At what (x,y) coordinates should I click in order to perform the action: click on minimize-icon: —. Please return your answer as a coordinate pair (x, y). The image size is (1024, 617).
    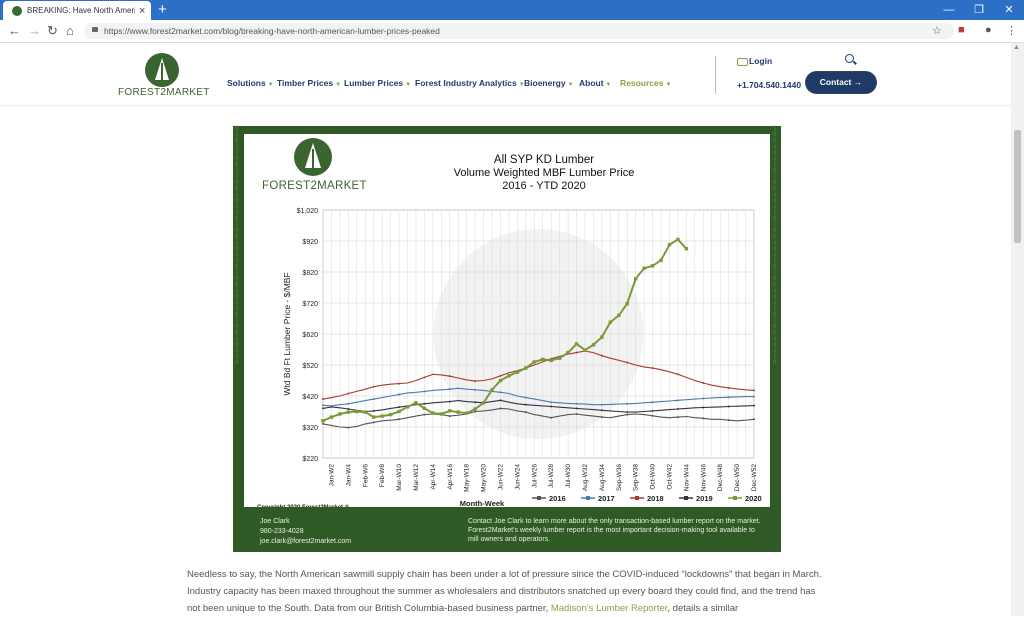
    Looking at the image, I should click on (949, 10).